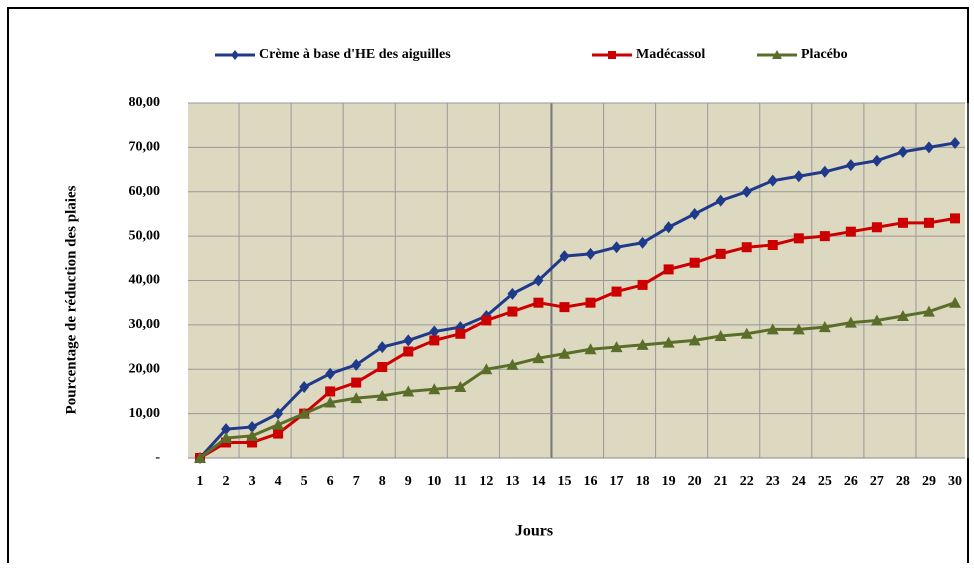  Describe the element at coordinates (434, 481) in the screenshot. I see `x-tick-label: 10` at that location.